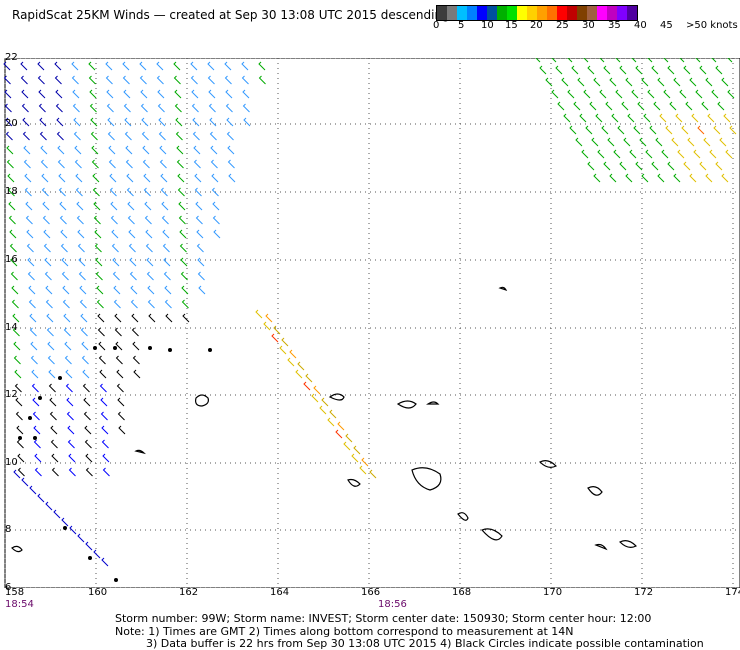  What do you see at coordinates (562, 25) in the screenshot?
I see `colorbar-label: 25` at bounding box center [562, 25].